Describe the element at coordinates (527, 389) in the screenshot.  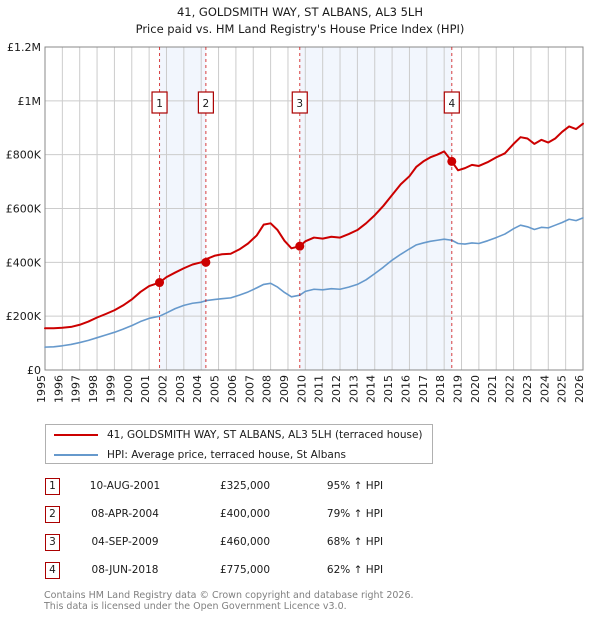
I see `x-axis-tick-label: 2023` at that location.